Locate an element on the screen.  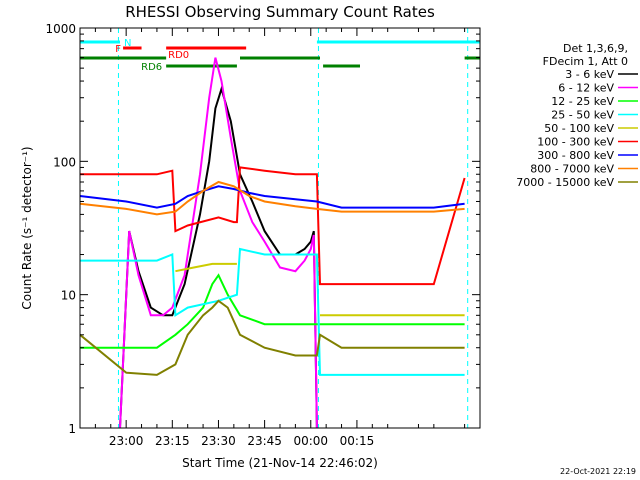
x-tick-label-5: 00:15 is located at coordinates (357, 441).